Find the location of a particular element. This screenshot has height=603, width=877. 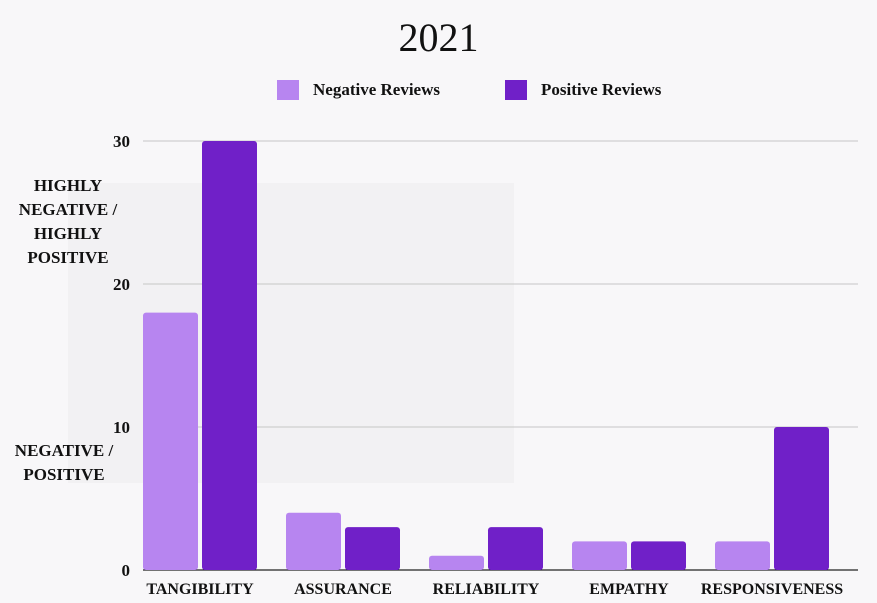

annotation-normal-line: POSITIVE is located at coordinates (64, 474).